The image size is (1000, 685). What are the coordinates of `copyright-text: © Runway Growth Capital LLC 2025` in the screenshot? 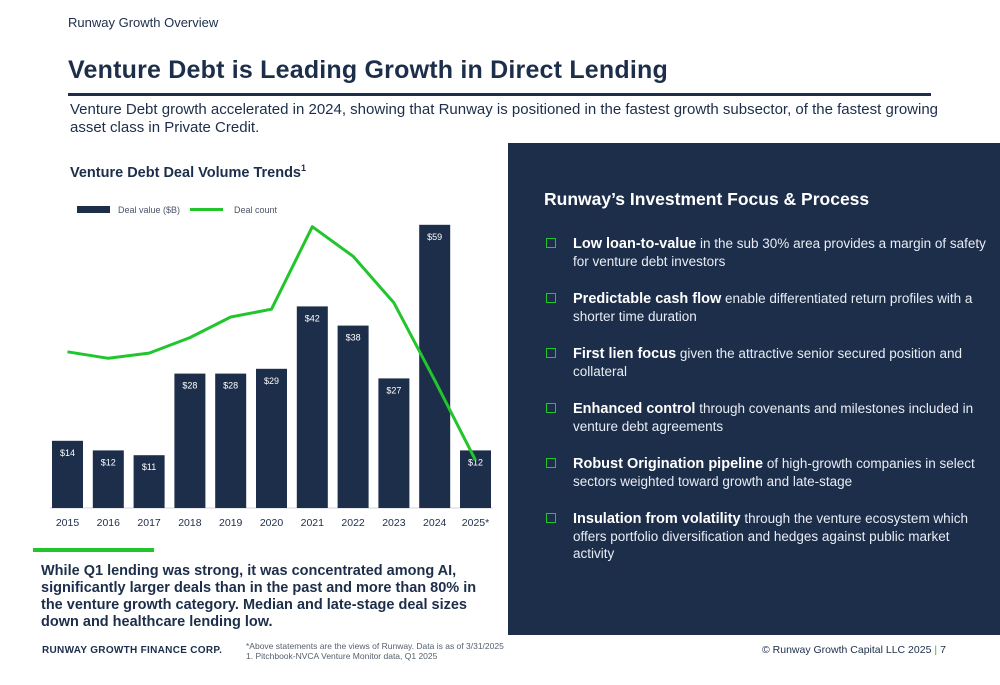 It's located at (847, 650).